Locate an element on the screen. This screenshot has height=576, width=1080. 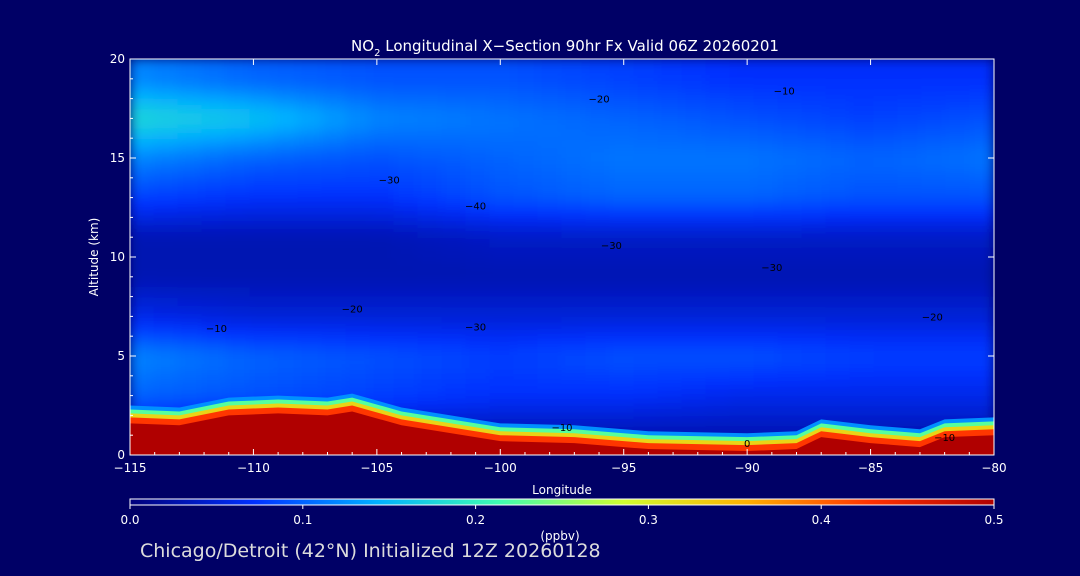
colorbar-tick-label: 0.4 is located at coordinates (821, 520).